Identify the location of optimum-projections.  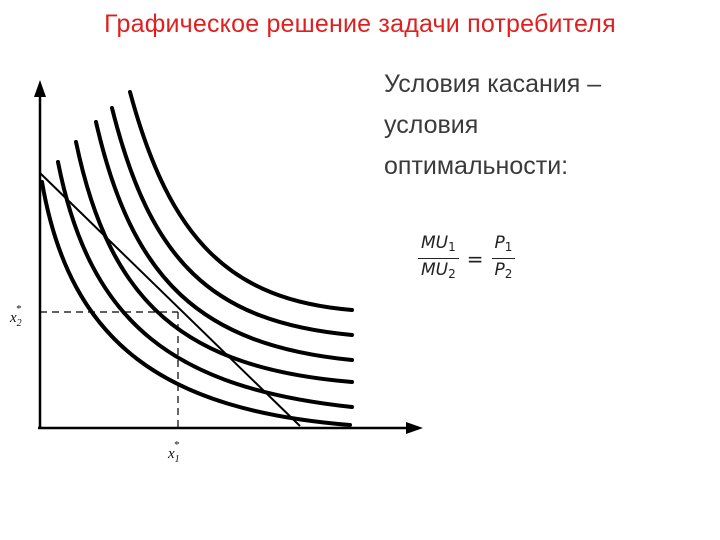
(109, 371).